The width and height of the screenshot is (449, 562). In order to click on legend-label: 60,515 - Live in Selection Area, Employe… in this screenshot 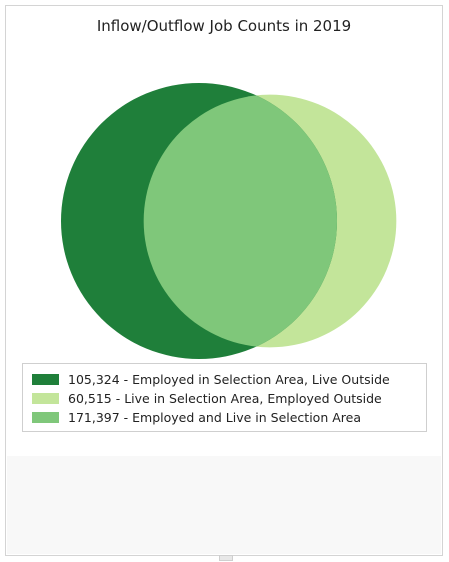, I will do `click(225, 398)`.